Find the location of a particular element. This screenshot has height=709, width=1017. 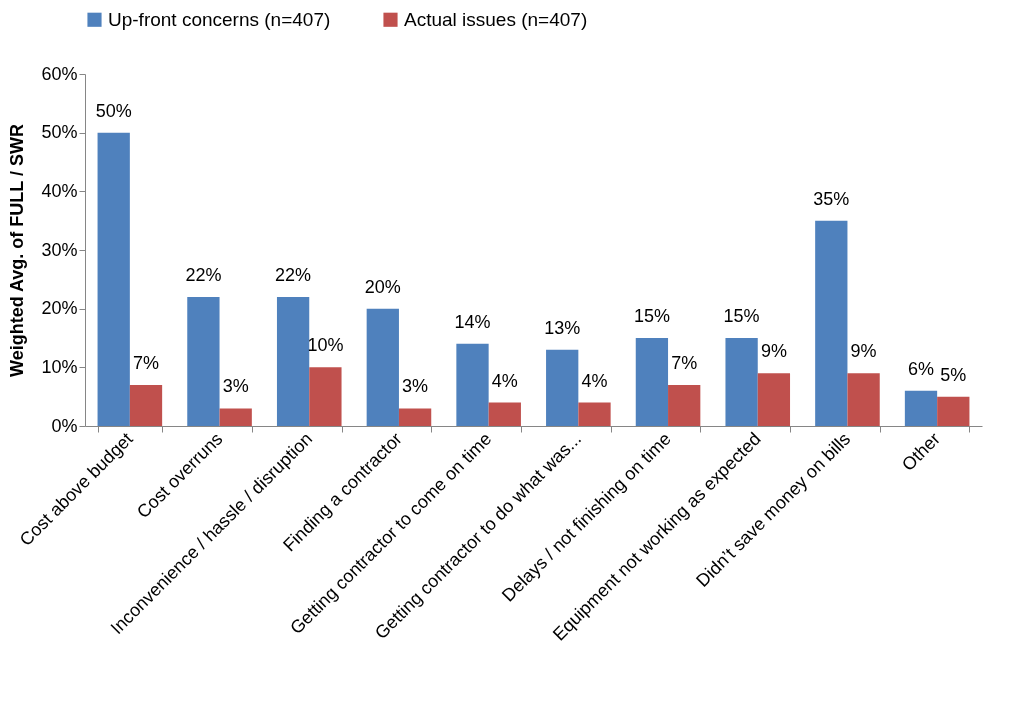

y-tick-label: 20% is located at coordinates (59, 308).